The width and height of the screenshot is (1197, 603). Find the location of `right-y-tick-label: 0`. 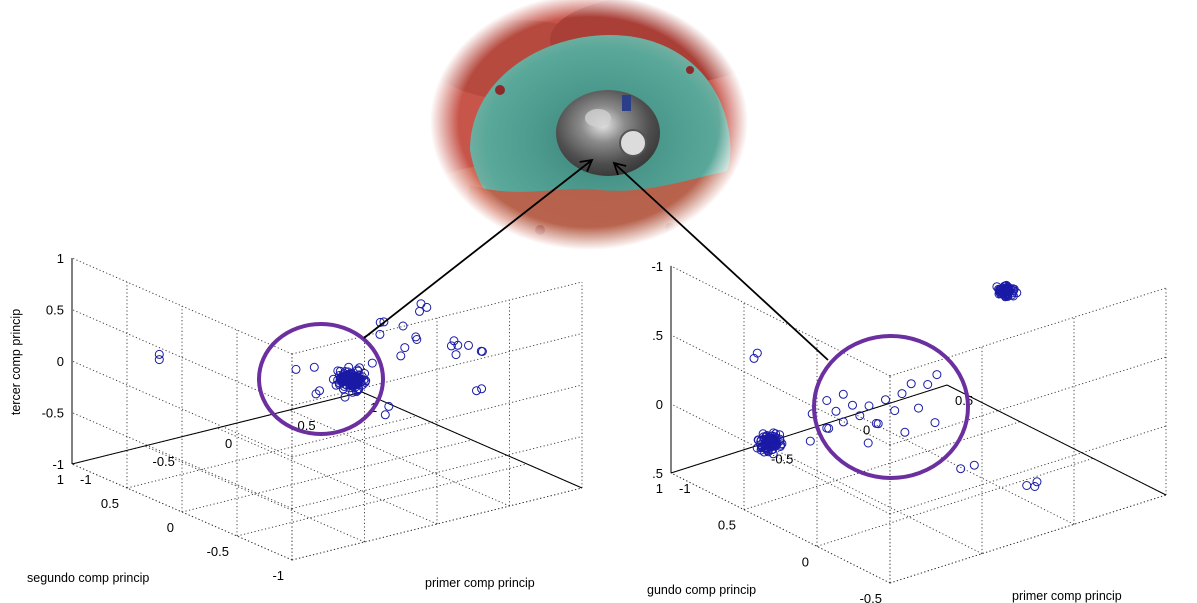

right-y-tick-label: 0 is located at coordinates (805, 561).